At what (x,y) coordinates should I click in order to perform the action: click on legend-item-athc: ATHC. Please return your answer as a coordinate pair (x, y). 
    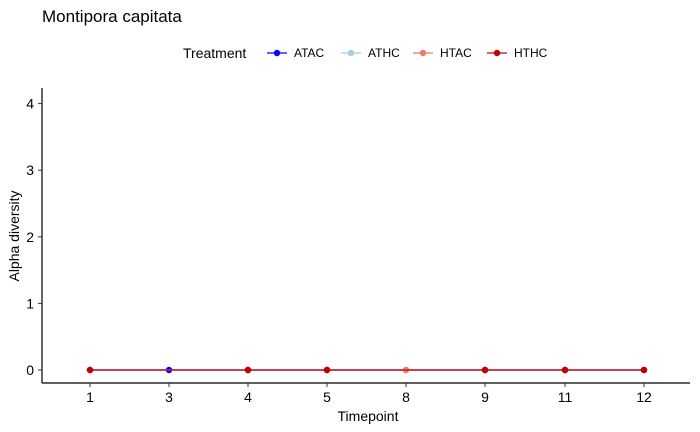
    Looking at the image, I should click on (370, 53).